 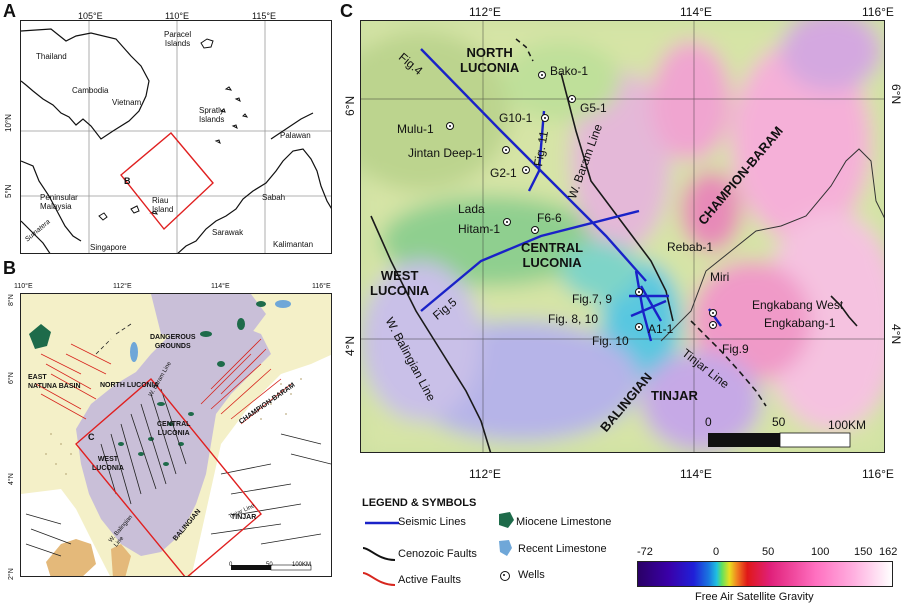 What do you see at coordinates (108, 247) in the screenshot?
I see `place-singapore: Singapore` at bounding box center [108, 247].